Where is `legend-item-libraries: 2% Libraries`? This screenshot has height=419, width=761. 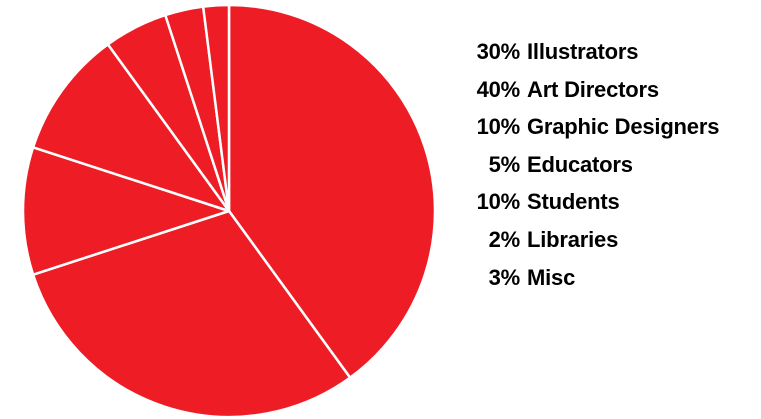
legend-item-libraries: 2% Libraries is located at coordinates (579, 246).